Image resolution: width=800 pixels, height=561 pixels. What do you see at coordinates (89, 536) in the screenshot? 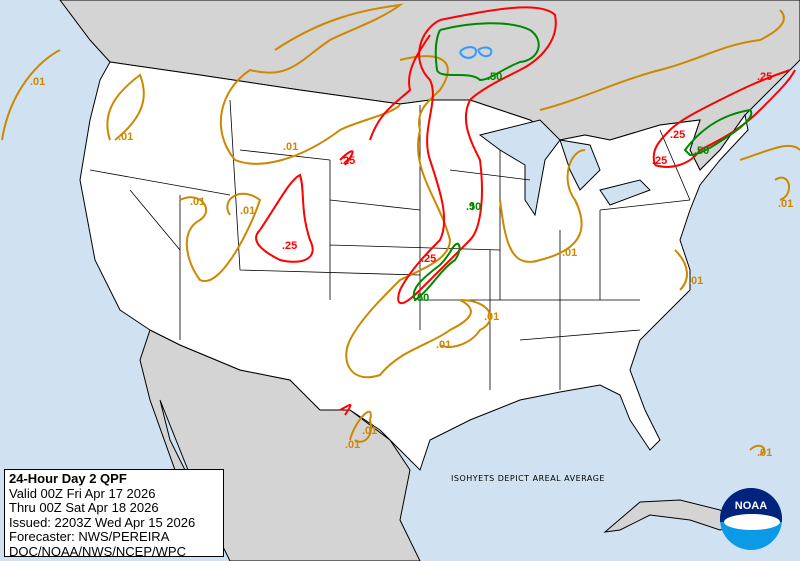
I see `forecaster: Forecaster: NWS/PEREIRA` at bounding box center [89, 536].